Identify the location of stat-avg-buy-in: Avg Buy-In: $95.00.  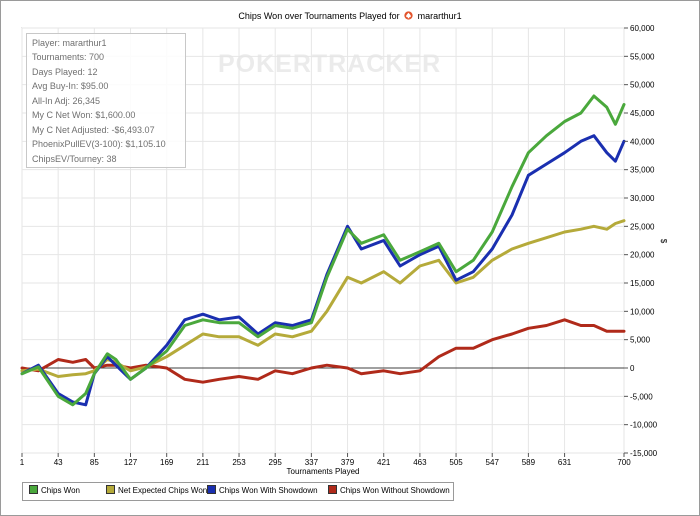
(70, 86).